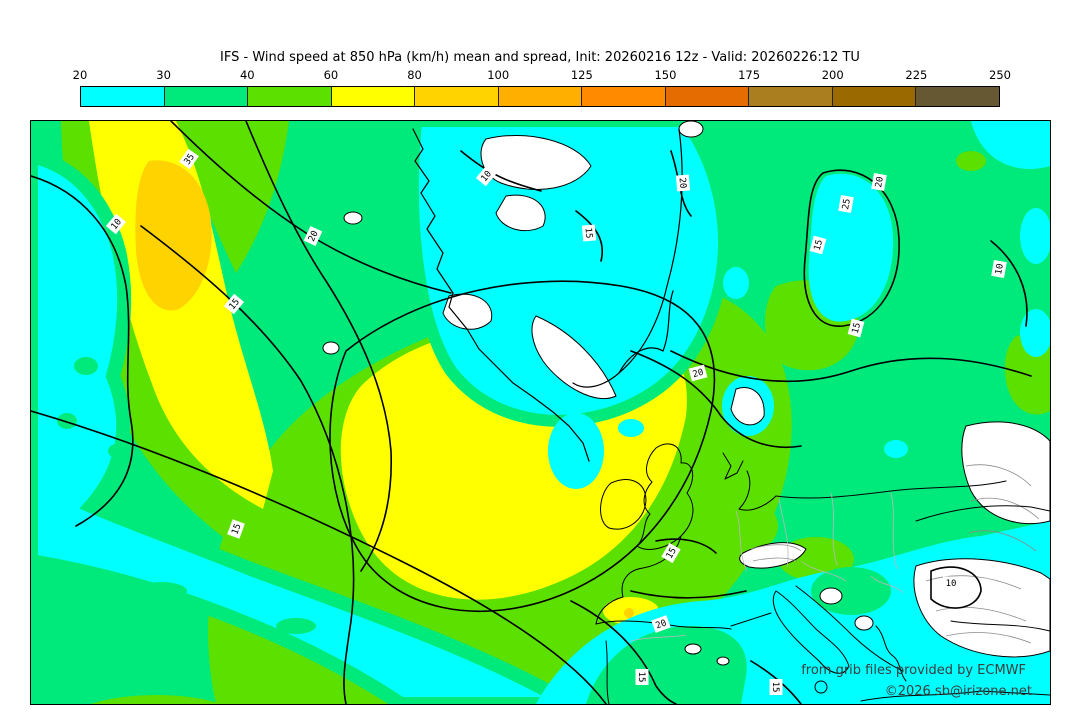 This screenshot has height=718, width=1080. What do you see at coordinates (1010, 145) in the screenshot?
I see `fill-cyan-ne-corner` at bounding box center [1010, 145].